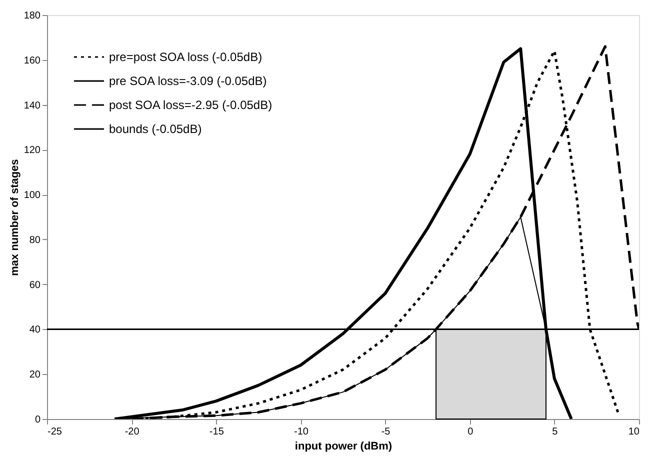 Image resolution: width=660 pixels, height=457 pixels. What do you see at coordinates (37, 420) in the screenshot?
I see `y-tick-label: 0` at bounding box center [37, 420].